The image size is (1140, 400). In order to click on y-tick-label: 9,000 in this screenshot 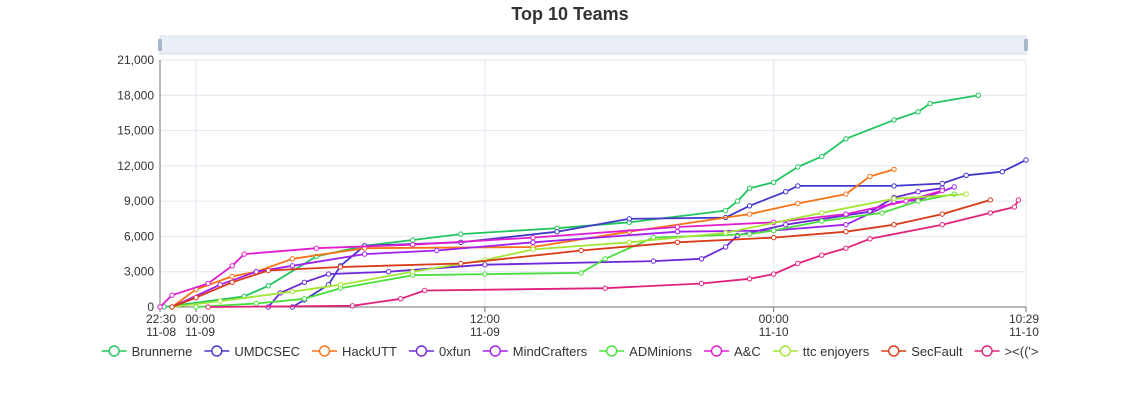, I will do `click(139, 201)`.